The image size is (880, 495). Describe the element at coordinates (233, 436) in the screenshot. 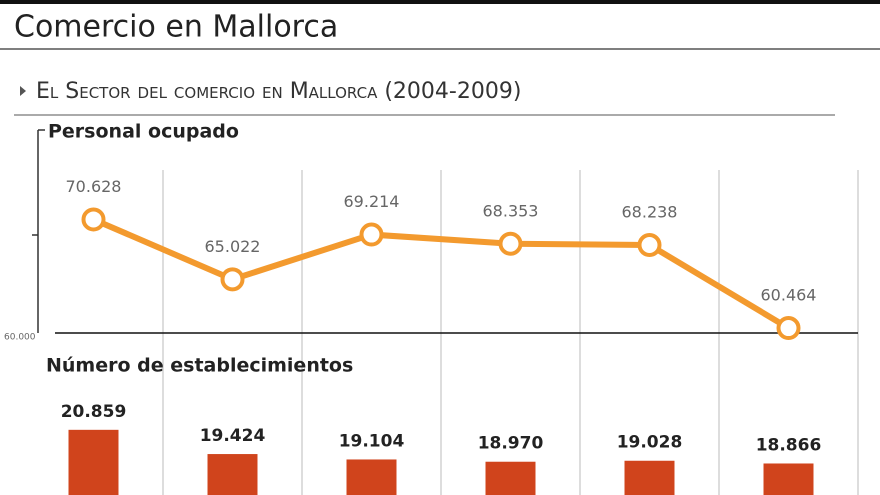

I see `value-label: 19.424` at that location.